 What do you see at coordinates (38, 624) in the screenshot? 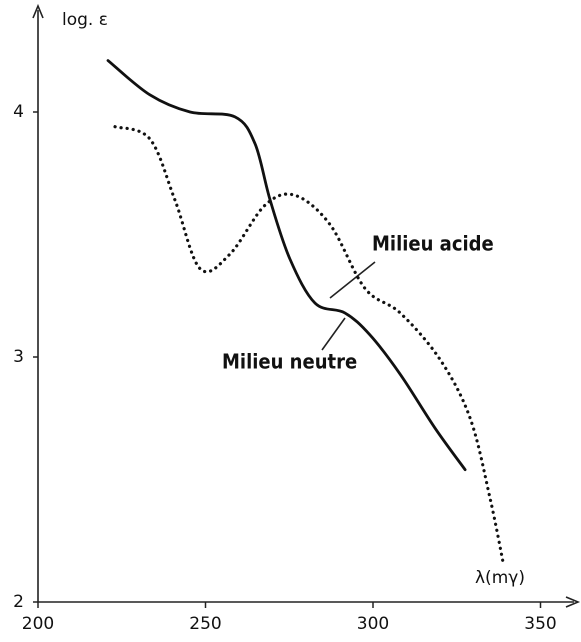
I see `x-tick-label: 200` at bounding box center [38, 624].